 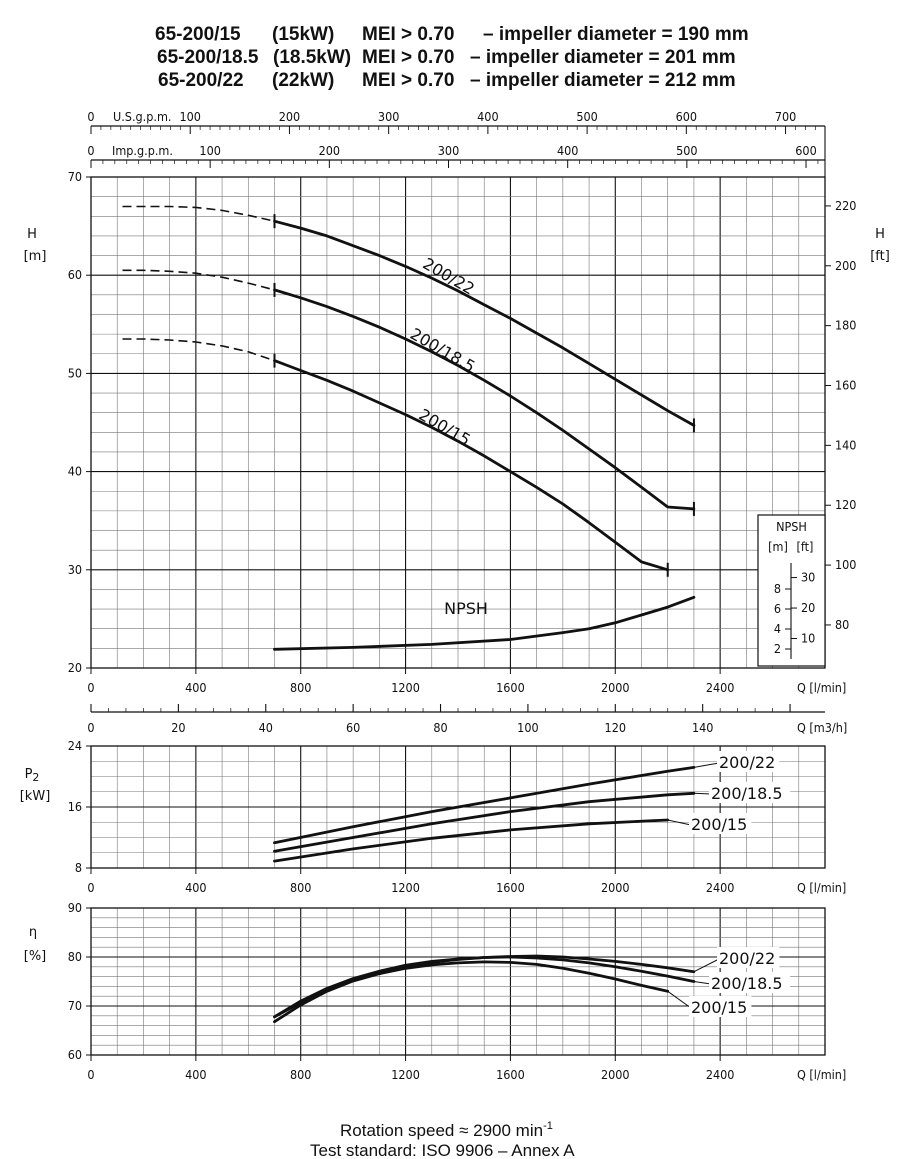 What do you see at coordinates (845, 444) in the screenshot?
I see `y2-tick-label: 140` at bounding box center [845, 444].